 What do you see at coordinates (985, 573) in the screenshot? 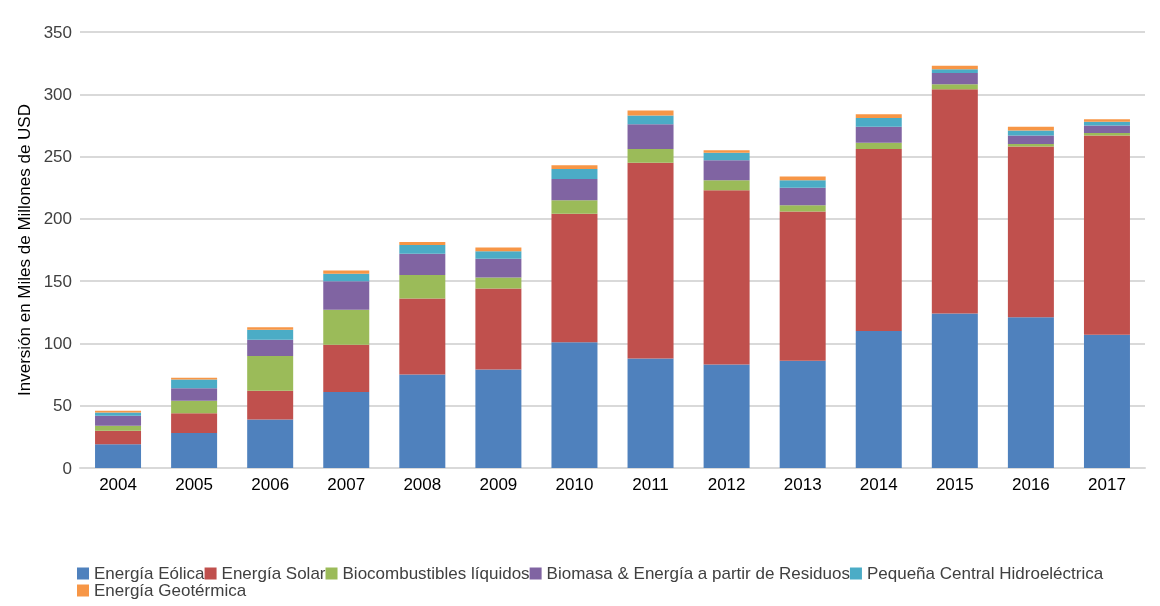
I see `legend-label: Pequeña Central Hidroeléctrica` at bounding box center [985, 573].